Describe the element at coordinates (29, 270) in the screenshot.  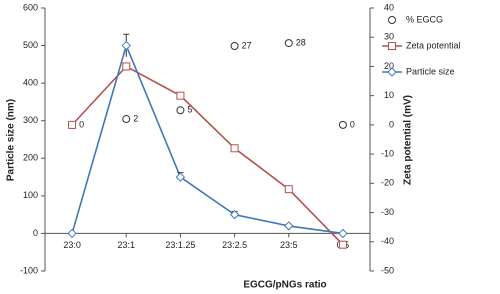
I see `y-tick-label: -100` at that location.